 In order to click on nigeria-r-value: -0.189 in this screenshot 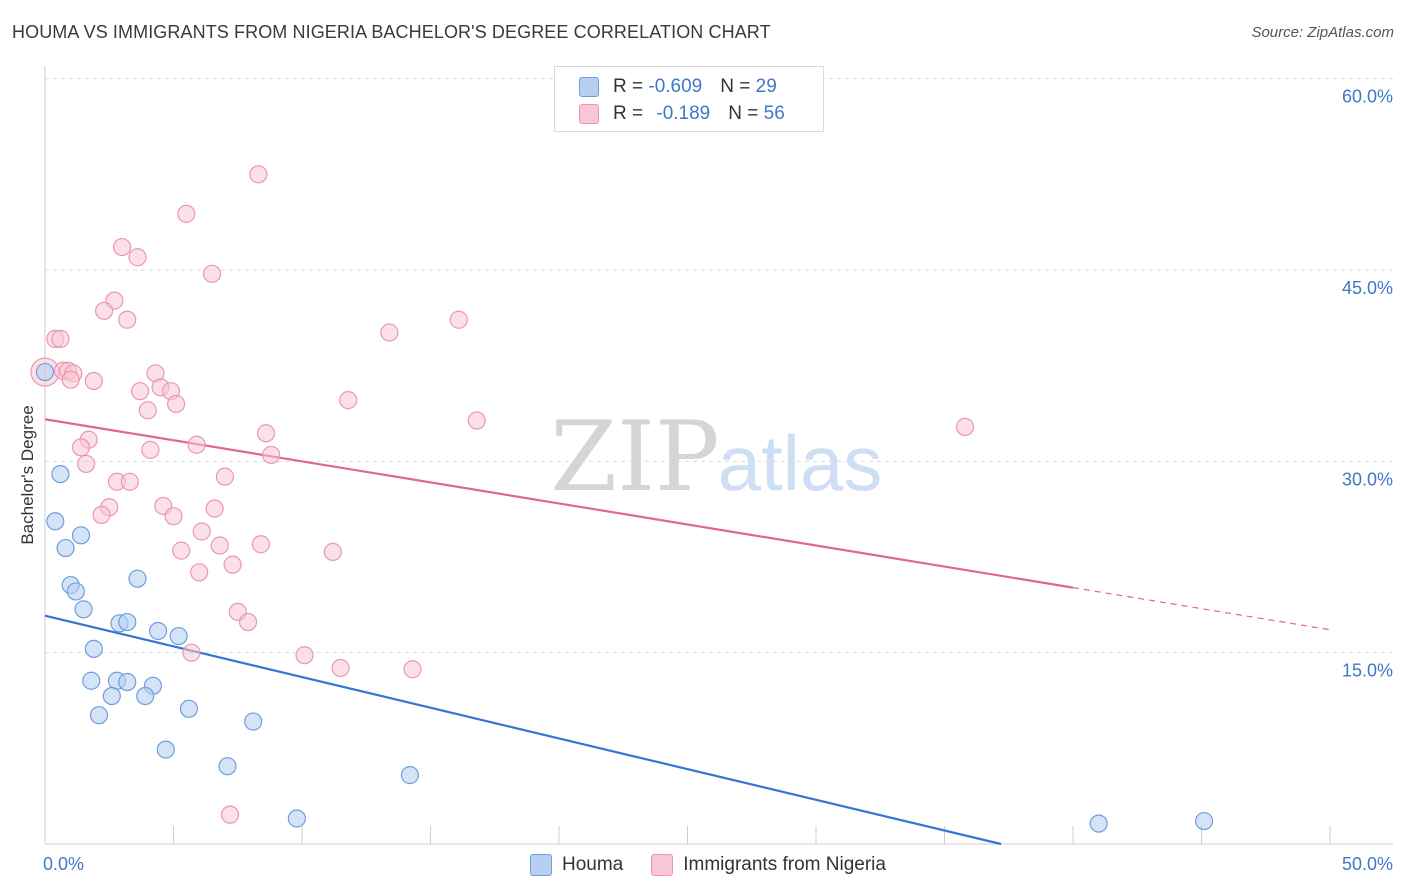, I will do `click(683, 113)`.